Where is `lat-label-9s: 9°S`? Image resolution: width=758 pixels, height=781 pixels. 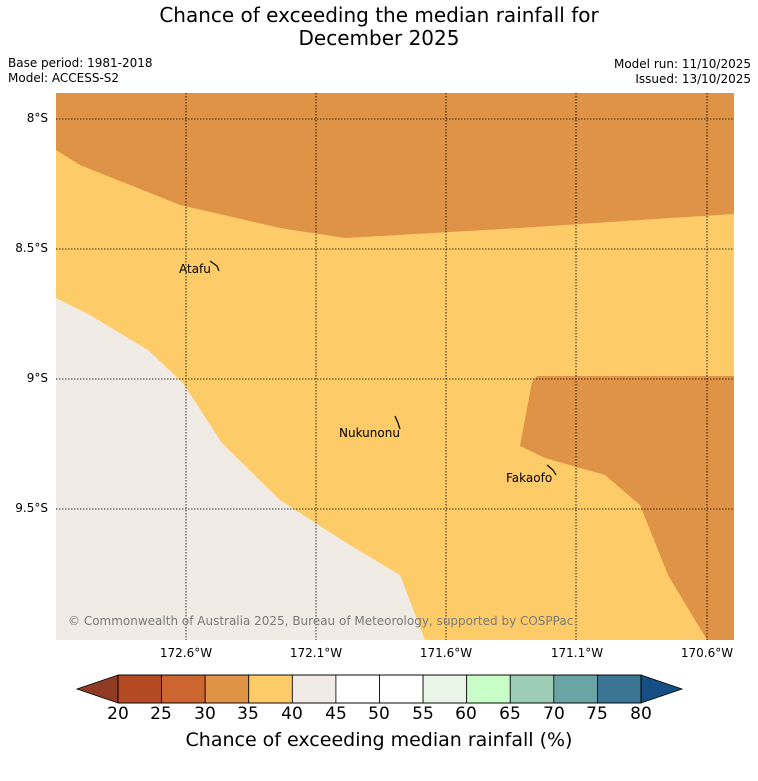
lat-label-9s: 9°S is located at coordinates (37, 378).